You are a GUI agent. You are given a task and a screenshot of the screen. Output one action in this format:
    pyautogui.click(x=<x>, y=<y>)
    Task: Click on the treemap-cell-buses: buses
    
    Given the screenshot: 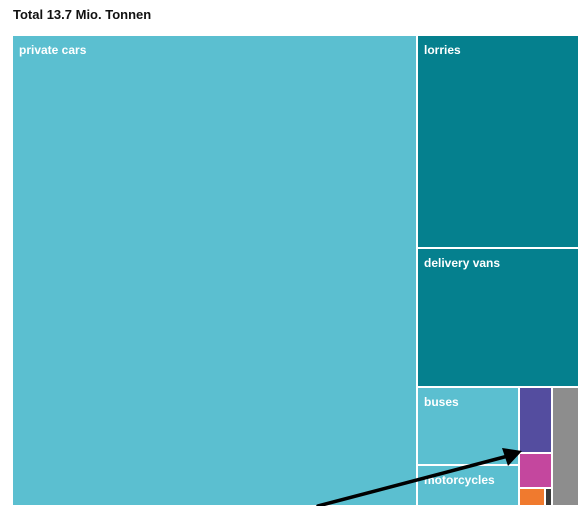 What is the action you would take?
    pyautogui.click(x=468, y=426)
    